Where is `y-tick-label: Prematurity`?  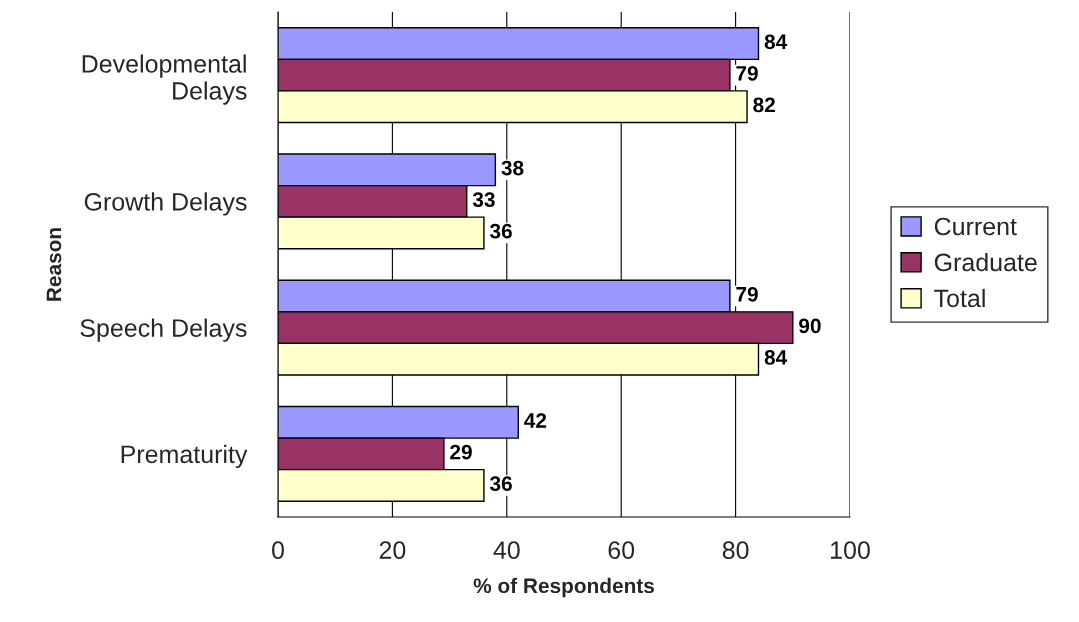
y-tick-label: Prematurity is located at coordinates (184, 456).